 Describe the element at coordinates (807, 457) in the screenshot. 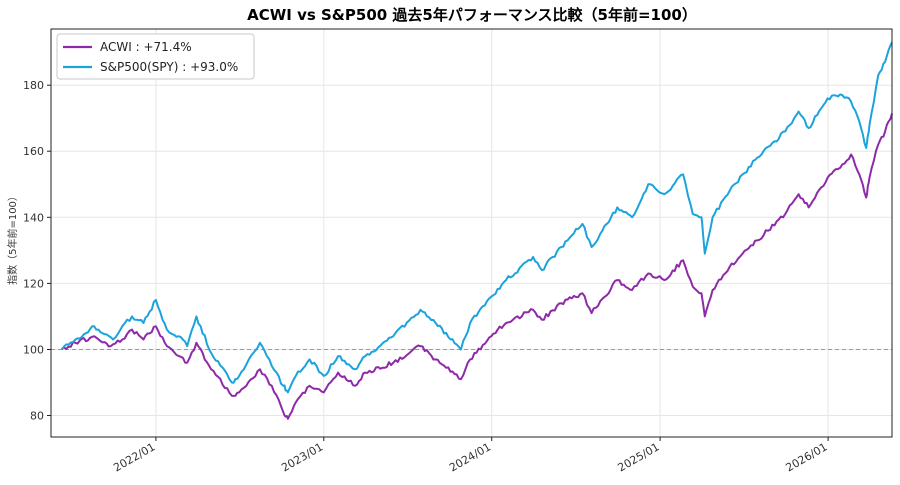

I see `x-tick-label: 2026/01` at that location.